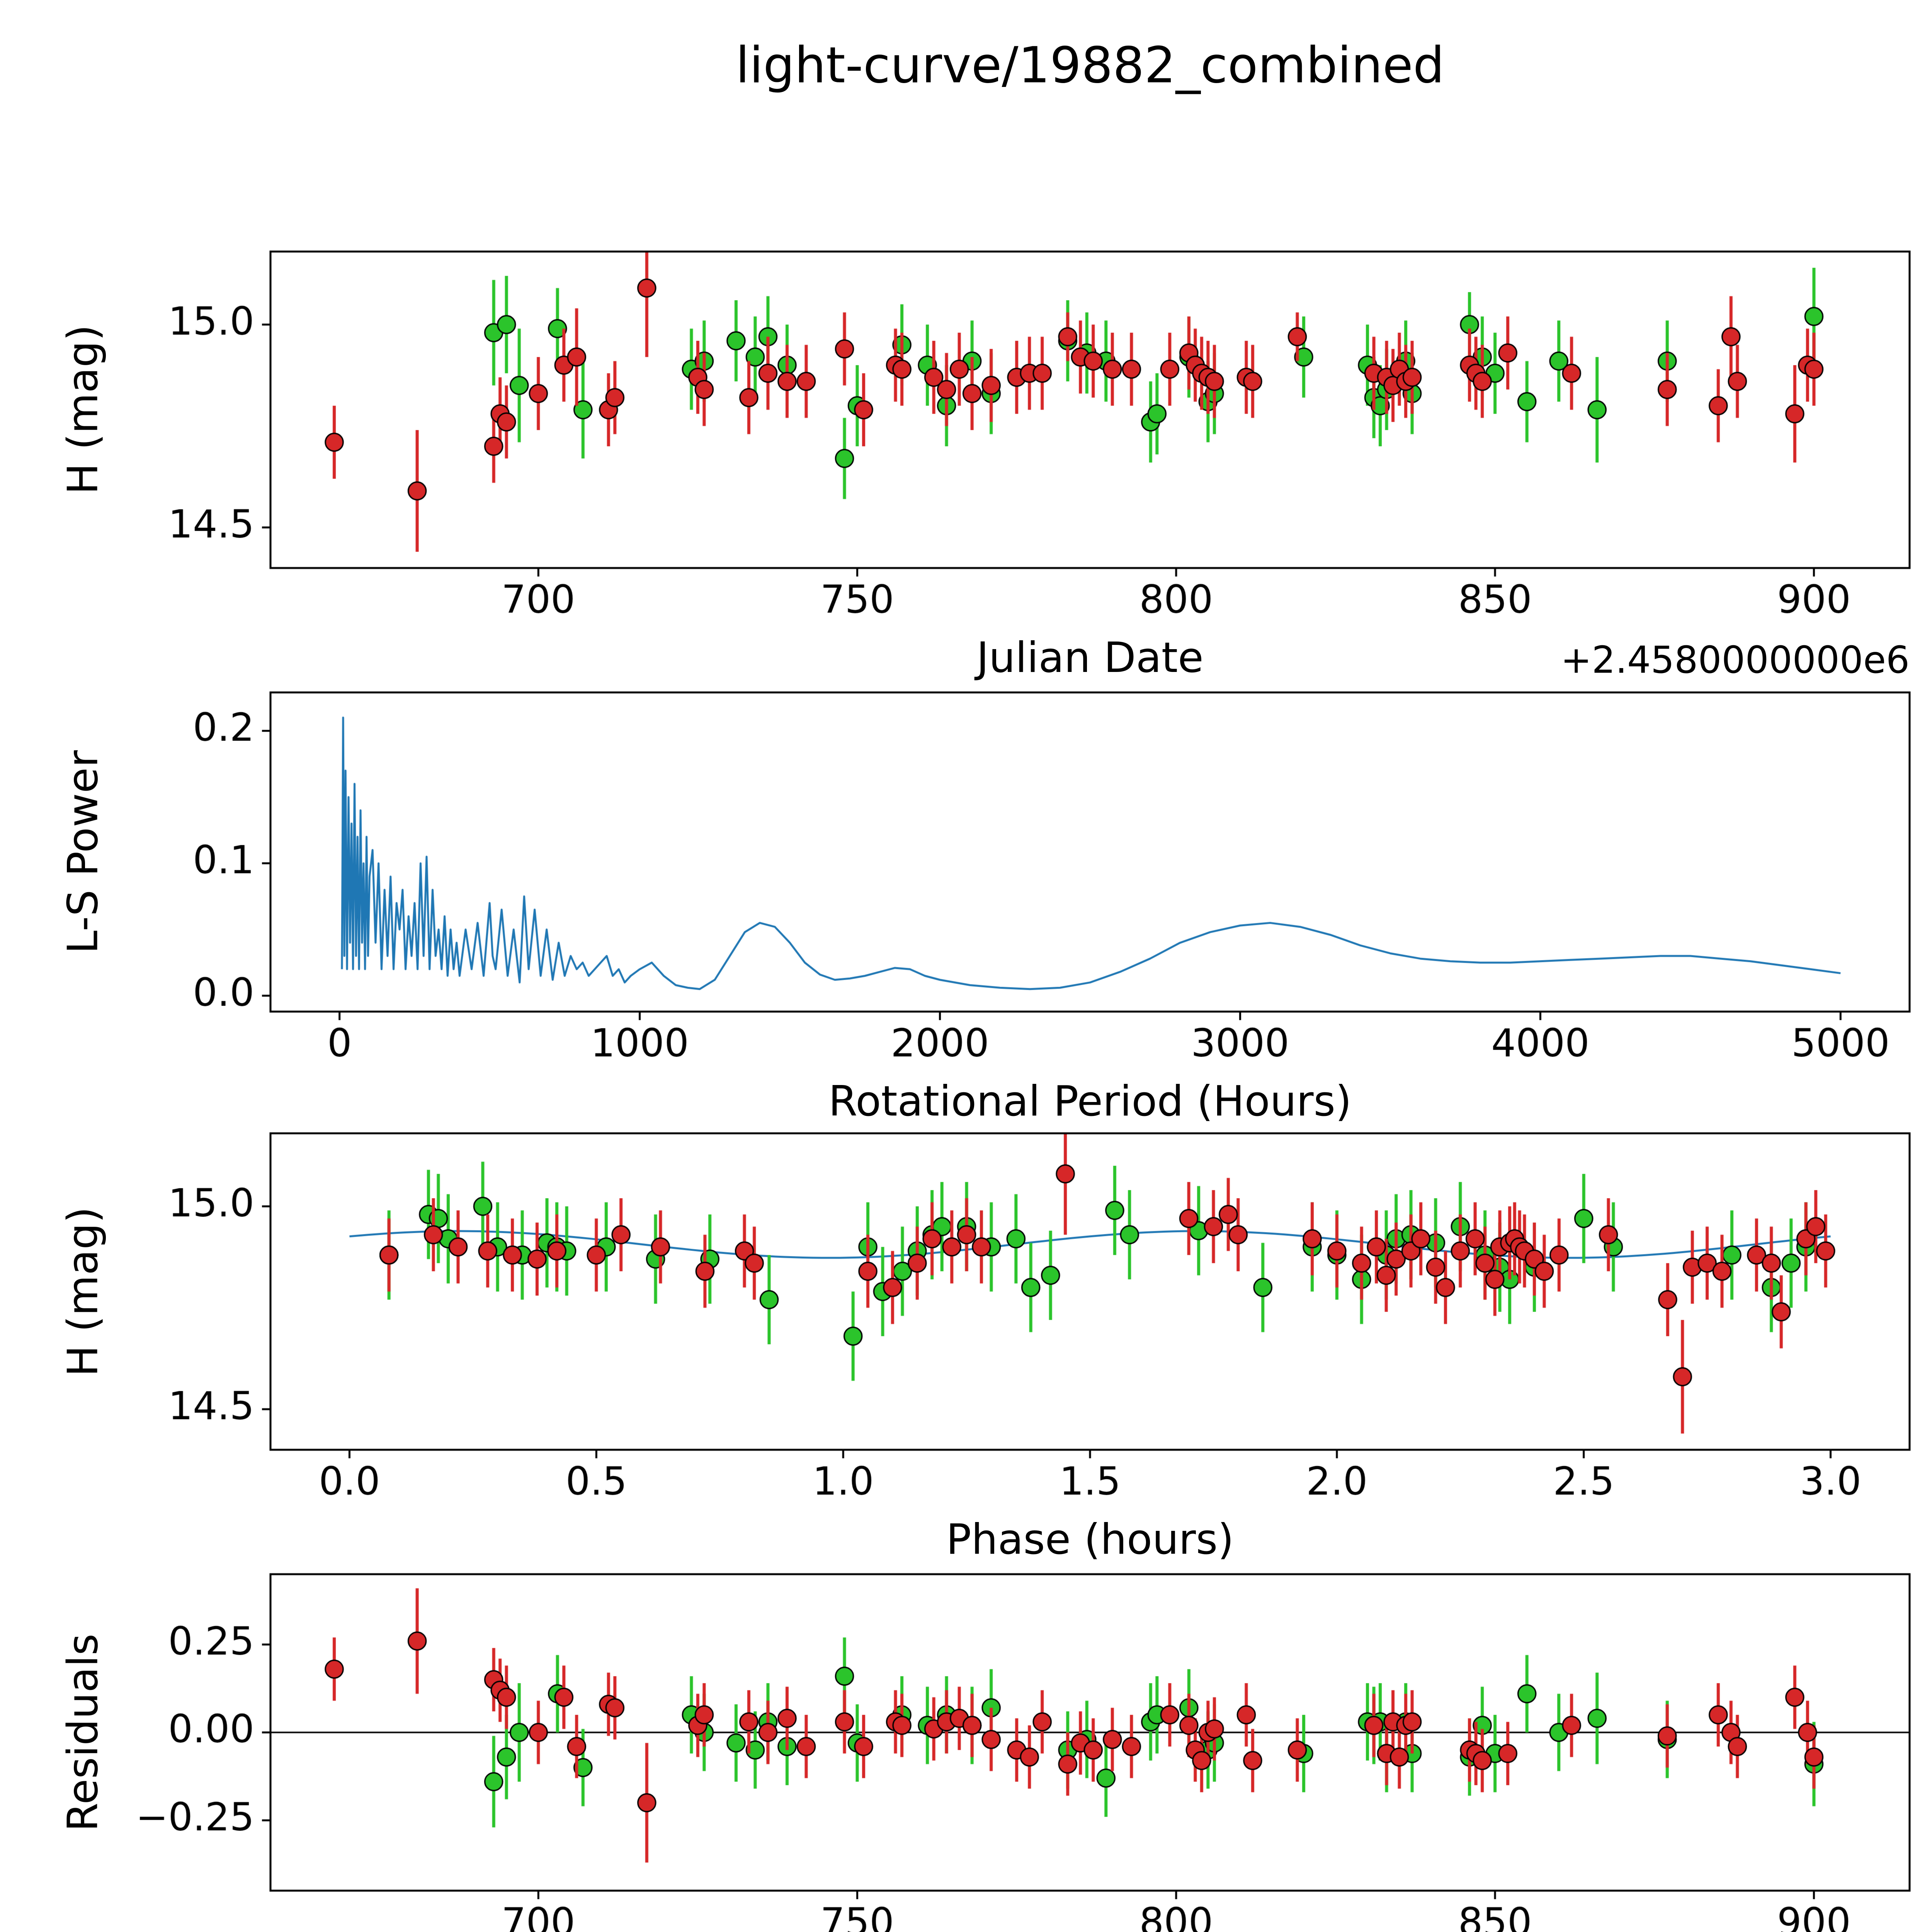 The image size is (1932, 1932). What do you see at coordinates (1736, 660) in the screenshot?
I see `panel1-x-offset-text: +2.4580000000e6` at bounding box center [1736, 660].